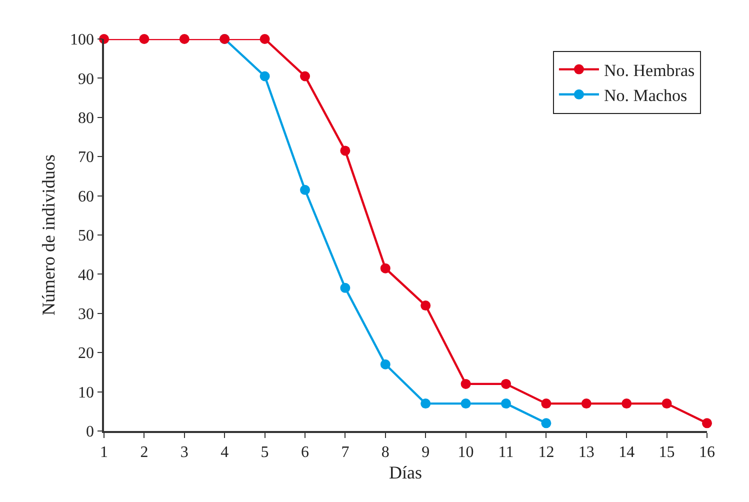 Image resolution: width=749 pixels, height=502 pixels. Describe the element at coordinates (90, 432) in the screenshot. I see `y-tick-label: 0` at that location.